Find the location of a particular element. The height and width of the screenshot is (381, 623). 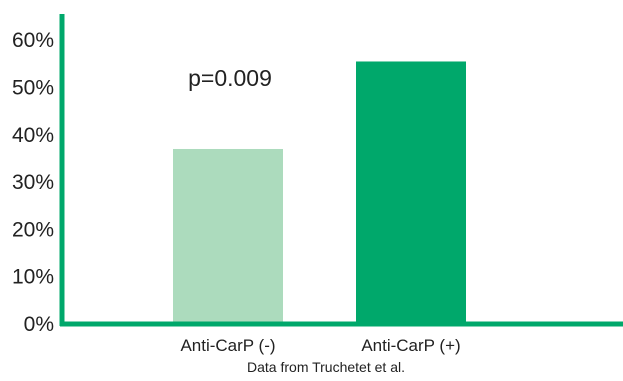

y-axis-ticks: 0% 10% 20% 30% 40% 50% 60% is located at coordinates (33, 182).